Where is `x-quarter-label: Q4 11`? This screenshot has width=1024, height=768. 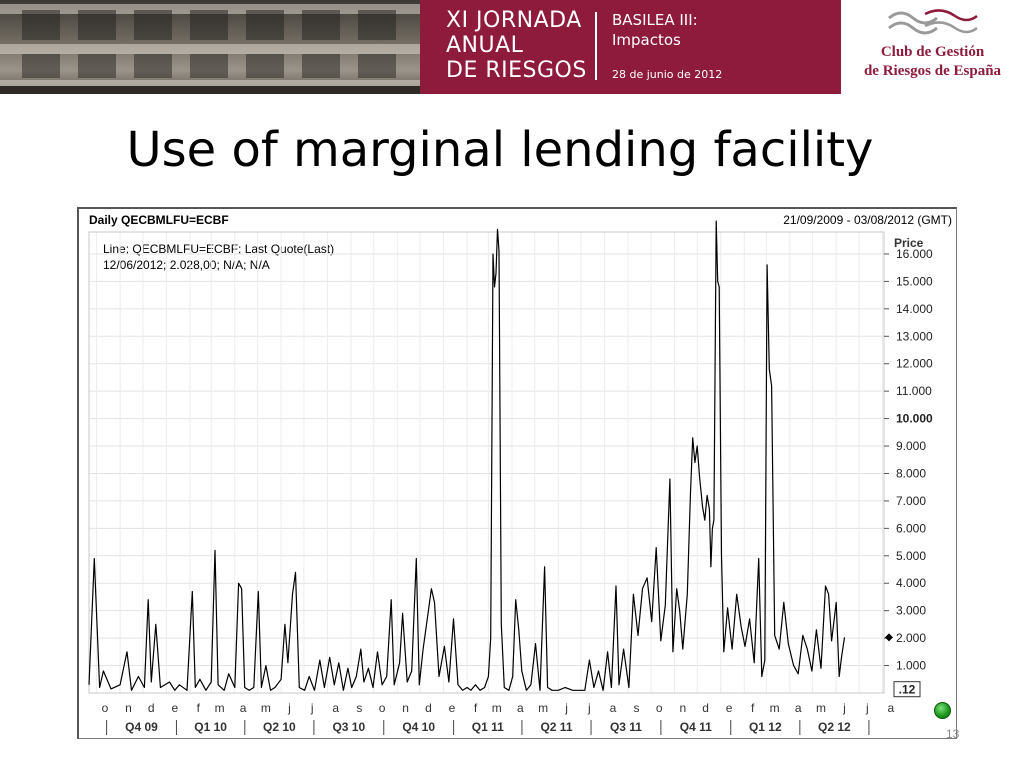
x-quarter-label: Q4 11 is located at coordinates (696, 727).